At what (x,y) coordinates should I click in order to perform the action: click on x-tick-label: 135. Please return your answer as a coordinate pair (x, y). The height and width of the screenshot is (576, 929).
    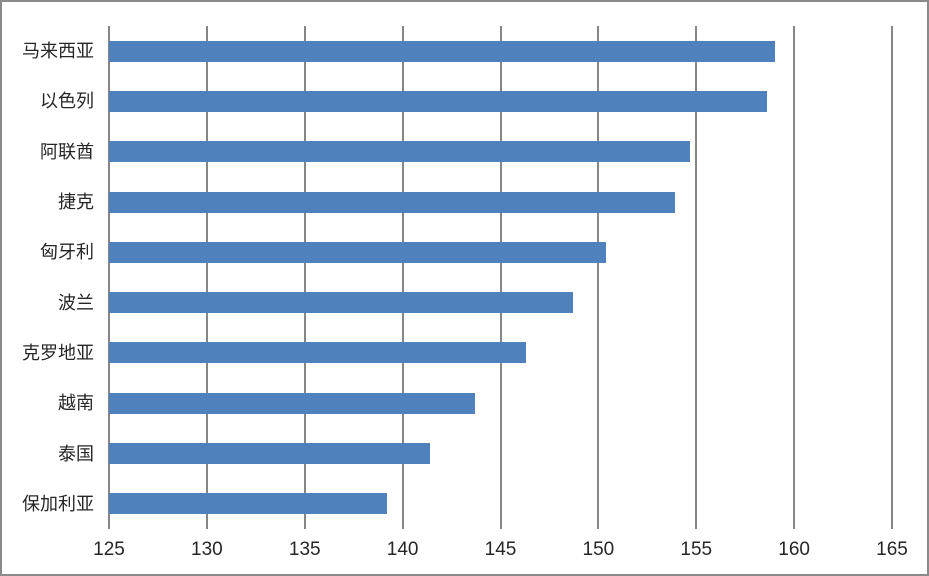
    Looking at the image, I should click on (304, 549).